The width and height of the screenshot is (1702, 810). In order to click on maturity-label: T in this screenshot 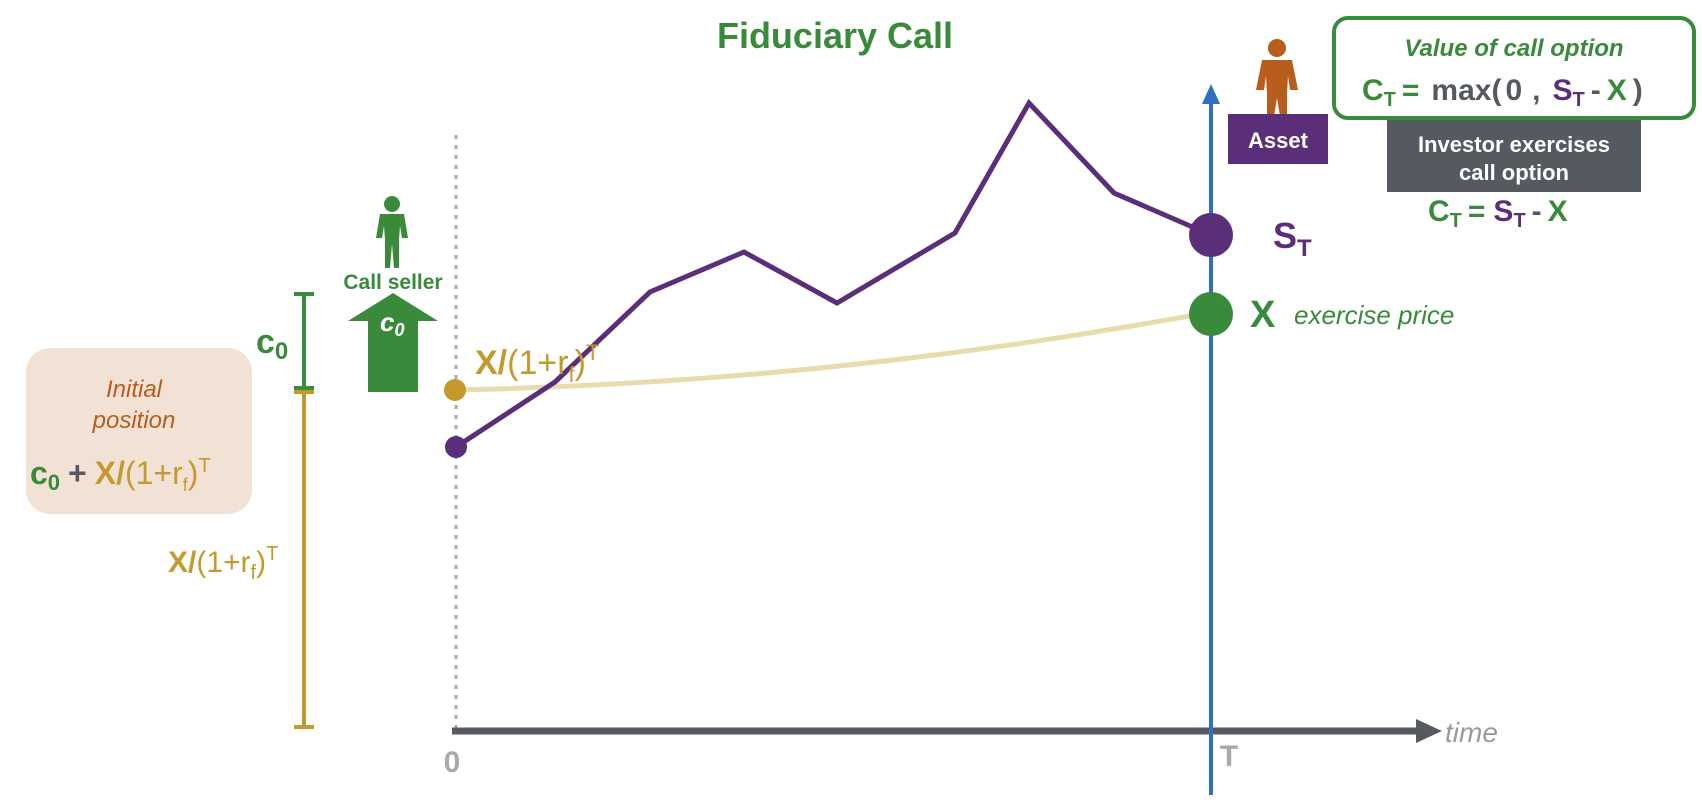, I will do `click(1229, 756)`.